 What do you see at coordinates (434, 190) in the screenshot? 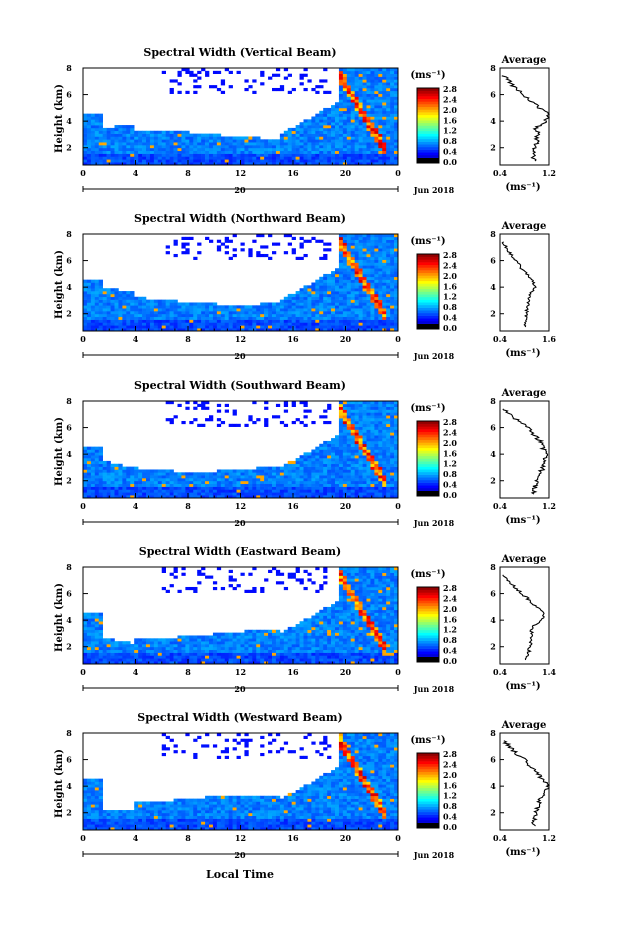
I see `date-label: Jun 2018` at bounding box center [434, 190].